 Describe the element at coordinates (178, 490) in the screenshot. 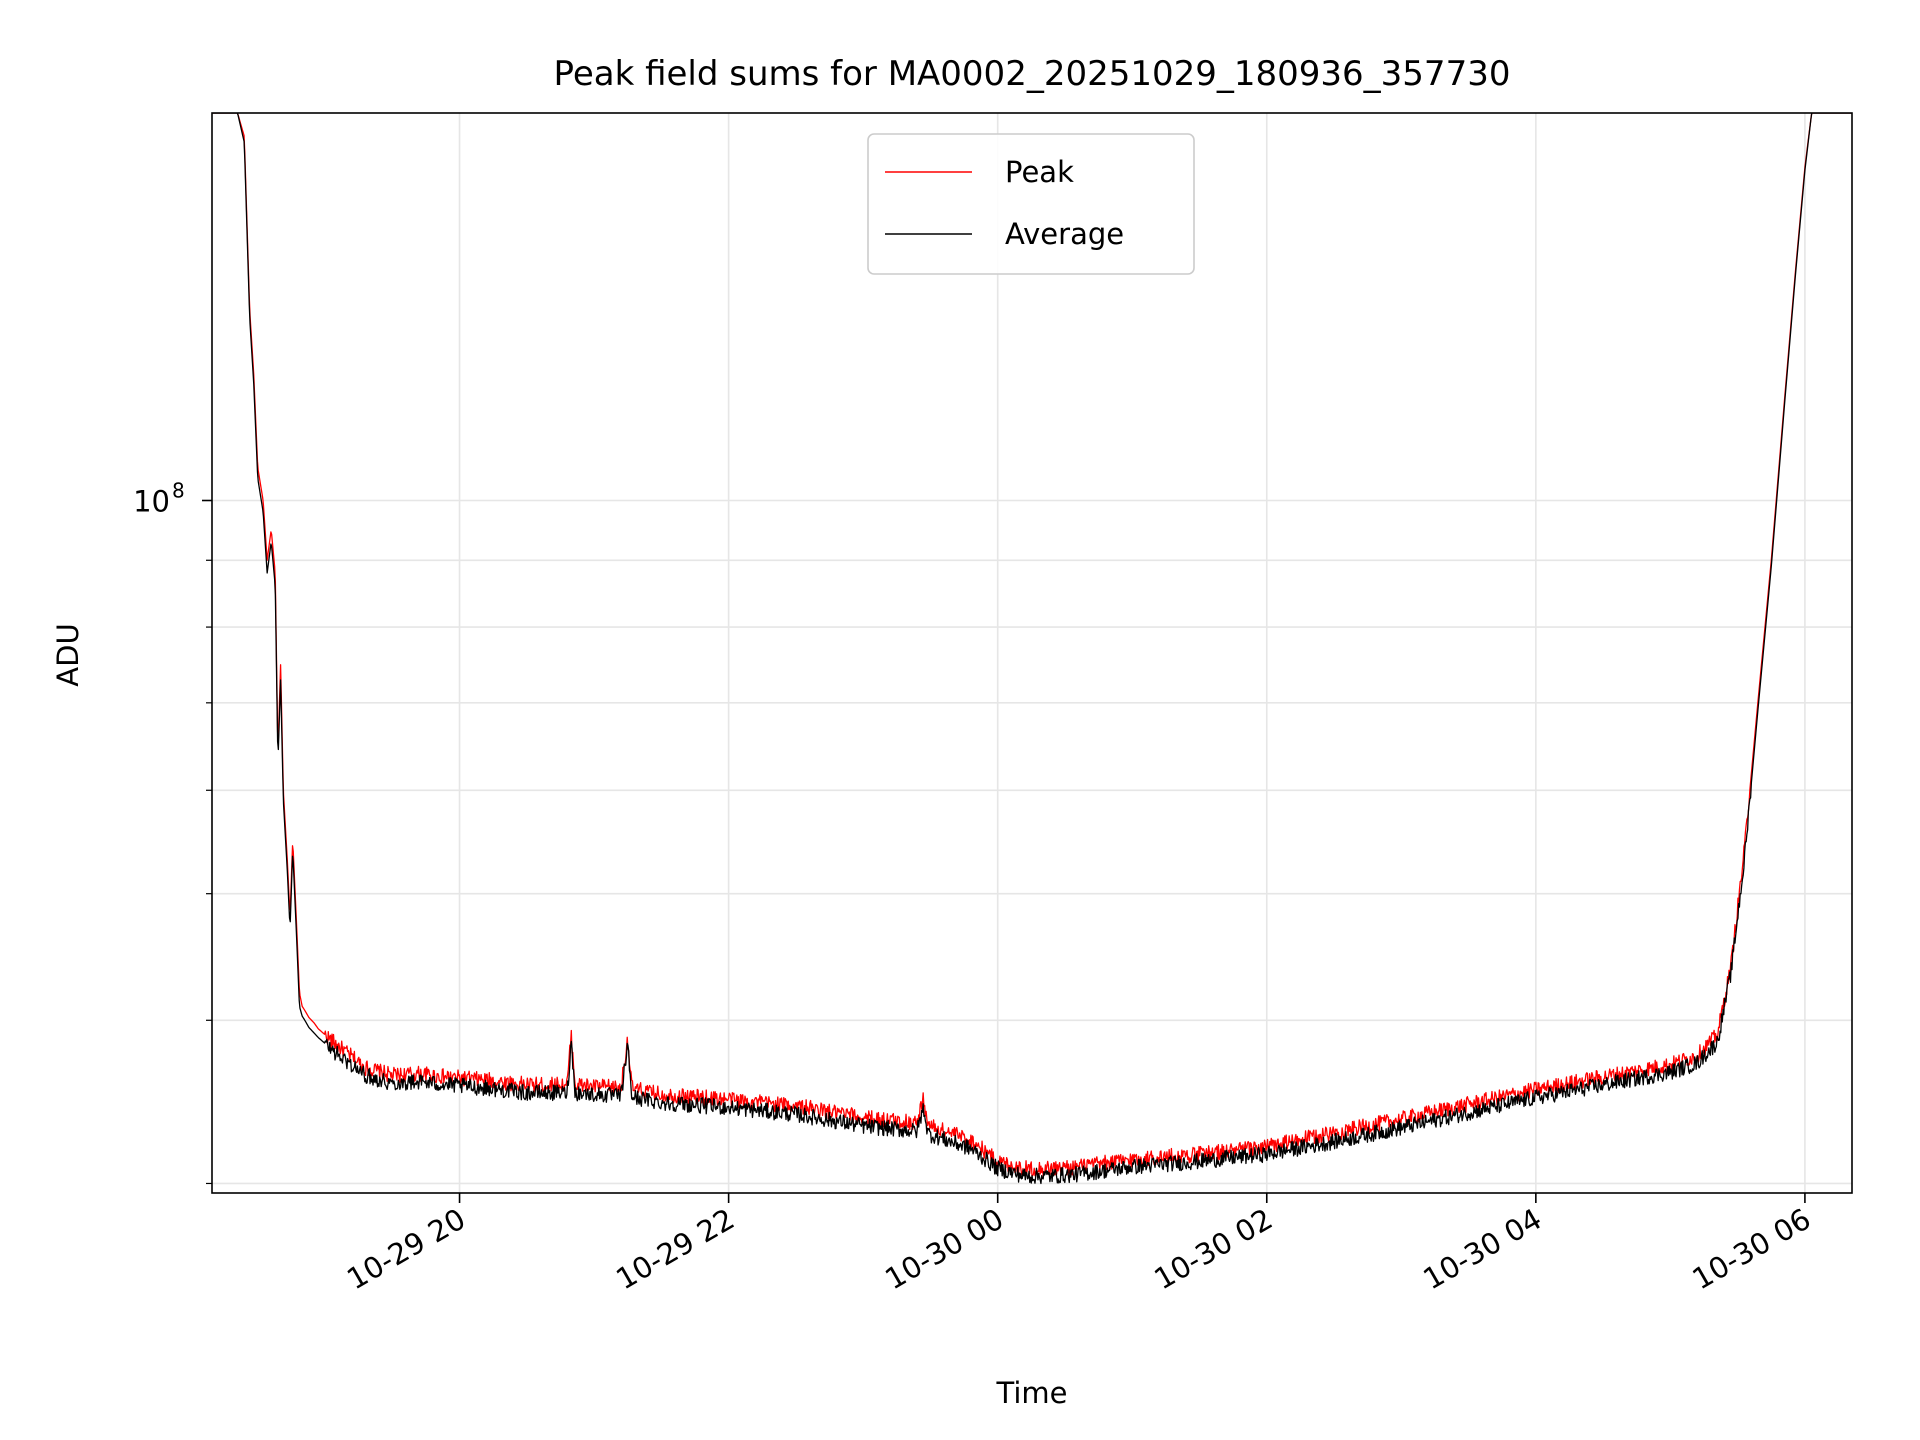

I see `y-tick-label-exponent: 8` at that location.